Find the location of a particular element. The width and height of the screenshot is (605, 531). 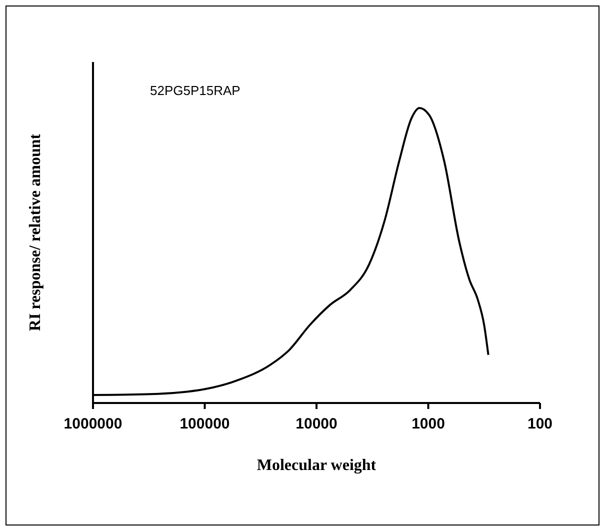

x-tick-label: 100000 is located at coordinates (205, 424).